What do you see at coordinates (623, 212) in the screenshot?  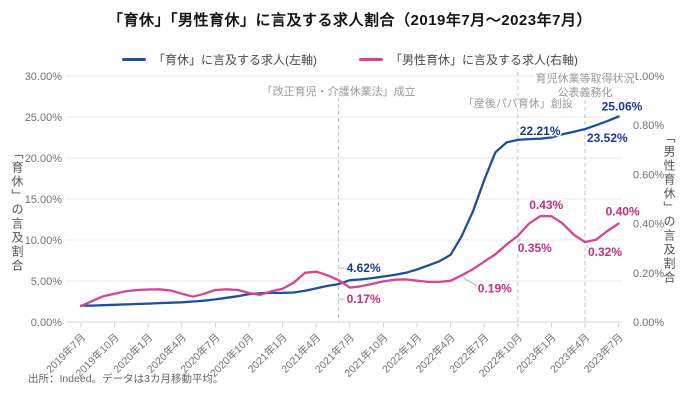 I see `data-label: 0.40%` at bounding box center [623, 212].